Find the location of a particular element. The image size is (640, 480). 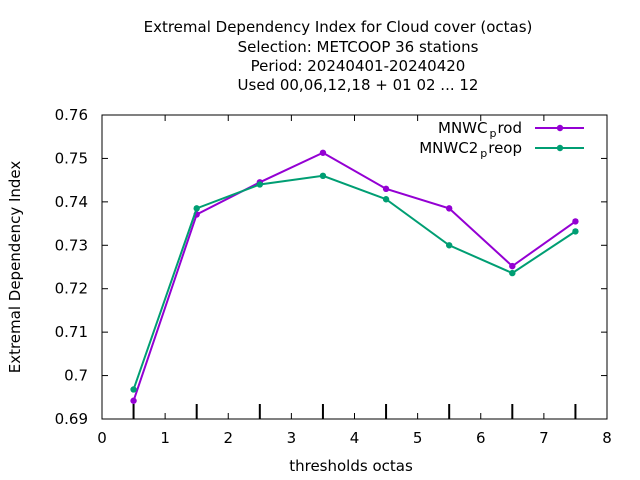

x-tick-label: 3 is located at coordinates (292, 438).